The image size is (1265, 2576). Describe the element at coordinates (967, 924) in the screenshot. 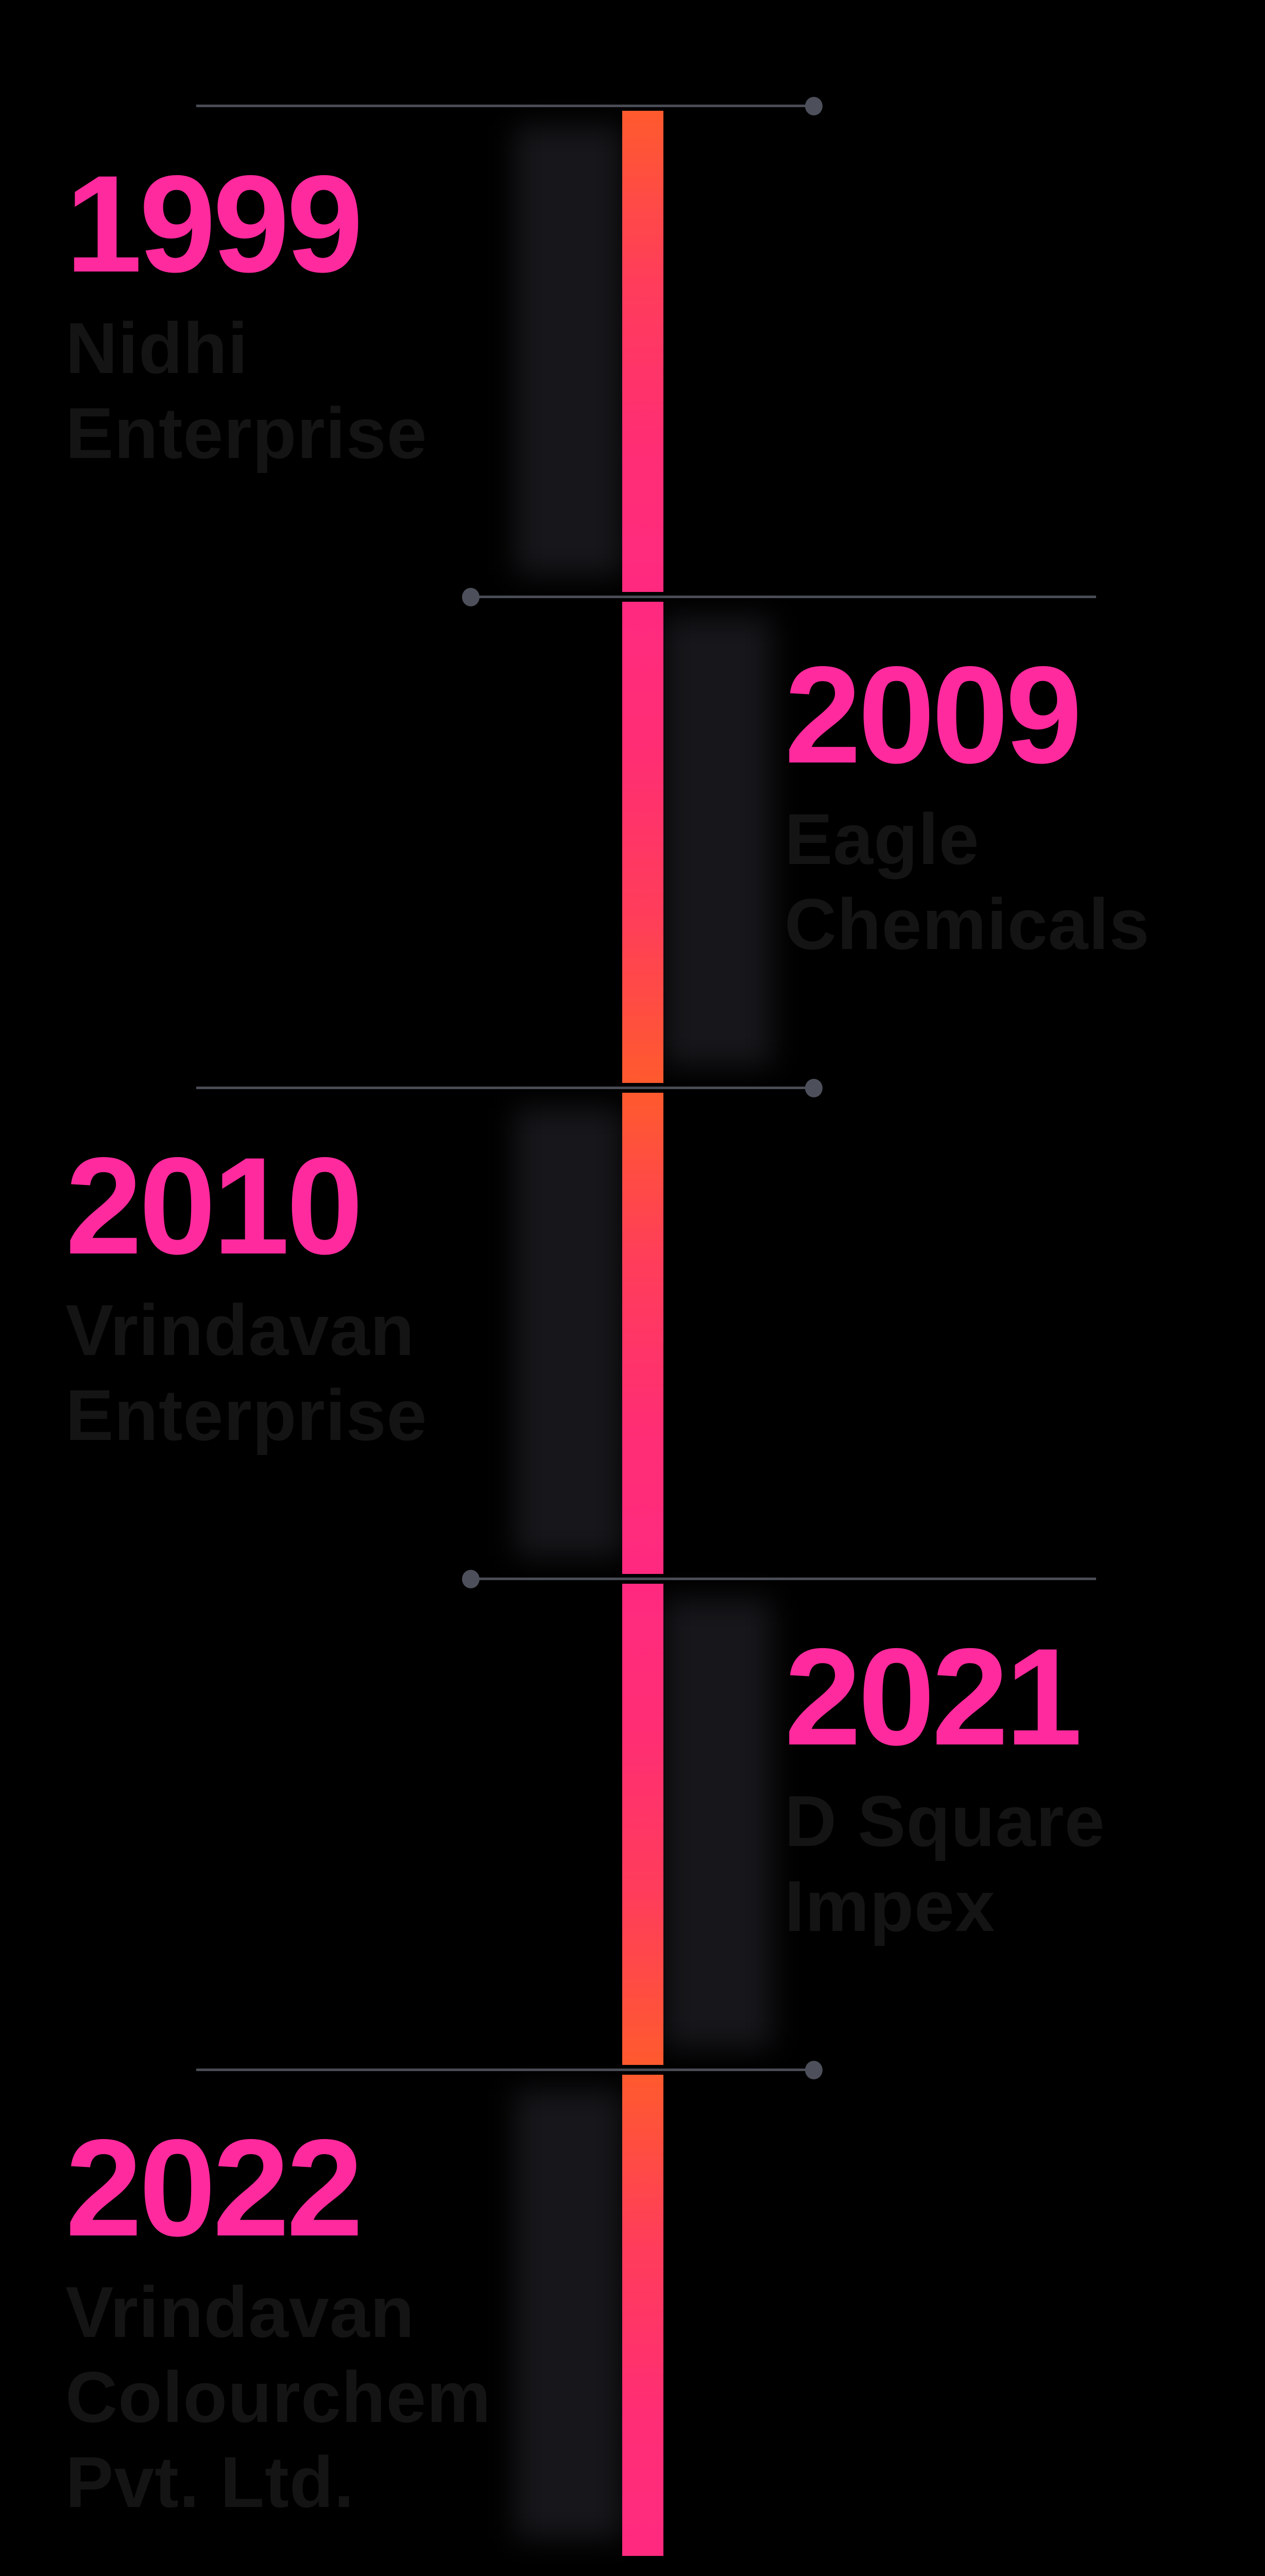

I see `company-name-line: Chemicals` at that location.